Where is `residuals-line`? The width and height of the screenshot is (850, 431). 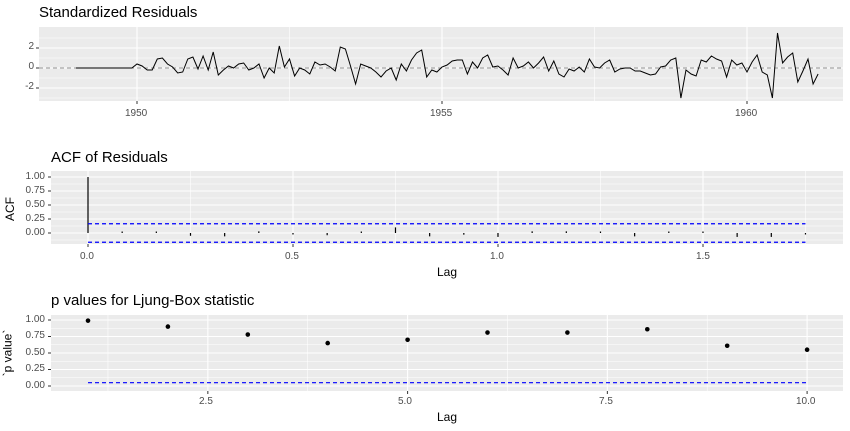 residuals-line is located at coordinates (447, 65).